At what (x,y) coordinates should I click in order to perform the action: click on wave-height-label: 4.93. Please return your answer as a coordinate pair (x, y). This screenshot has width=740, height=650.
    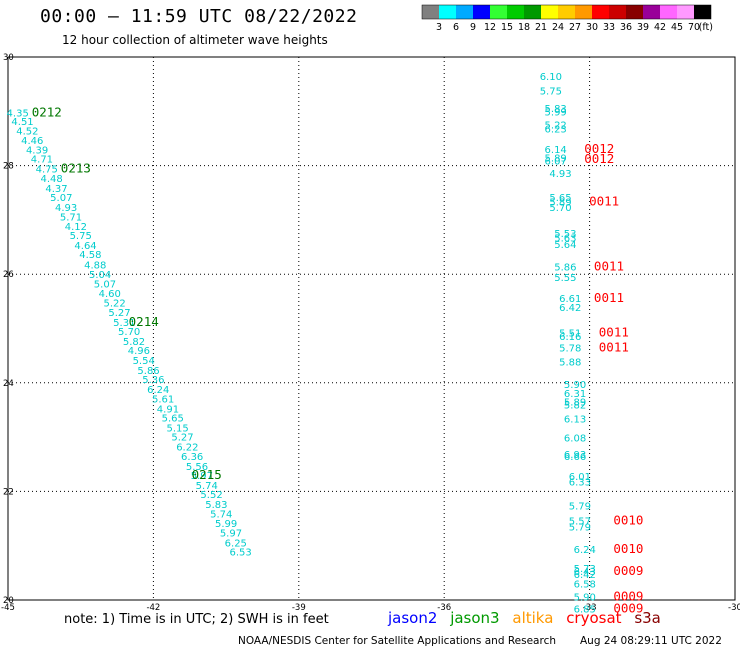
    Looking at the image, I should click on (560, 174).